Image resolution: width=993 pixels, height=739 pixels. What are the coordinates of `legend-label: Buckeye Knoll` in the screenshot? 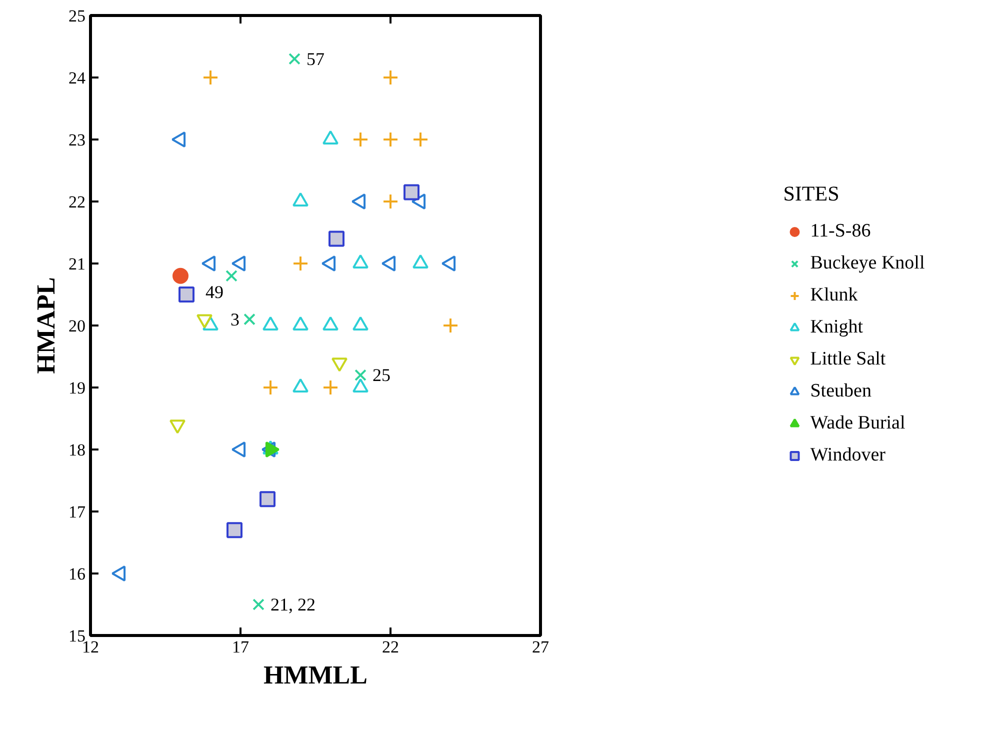 It's located at (867, 264).